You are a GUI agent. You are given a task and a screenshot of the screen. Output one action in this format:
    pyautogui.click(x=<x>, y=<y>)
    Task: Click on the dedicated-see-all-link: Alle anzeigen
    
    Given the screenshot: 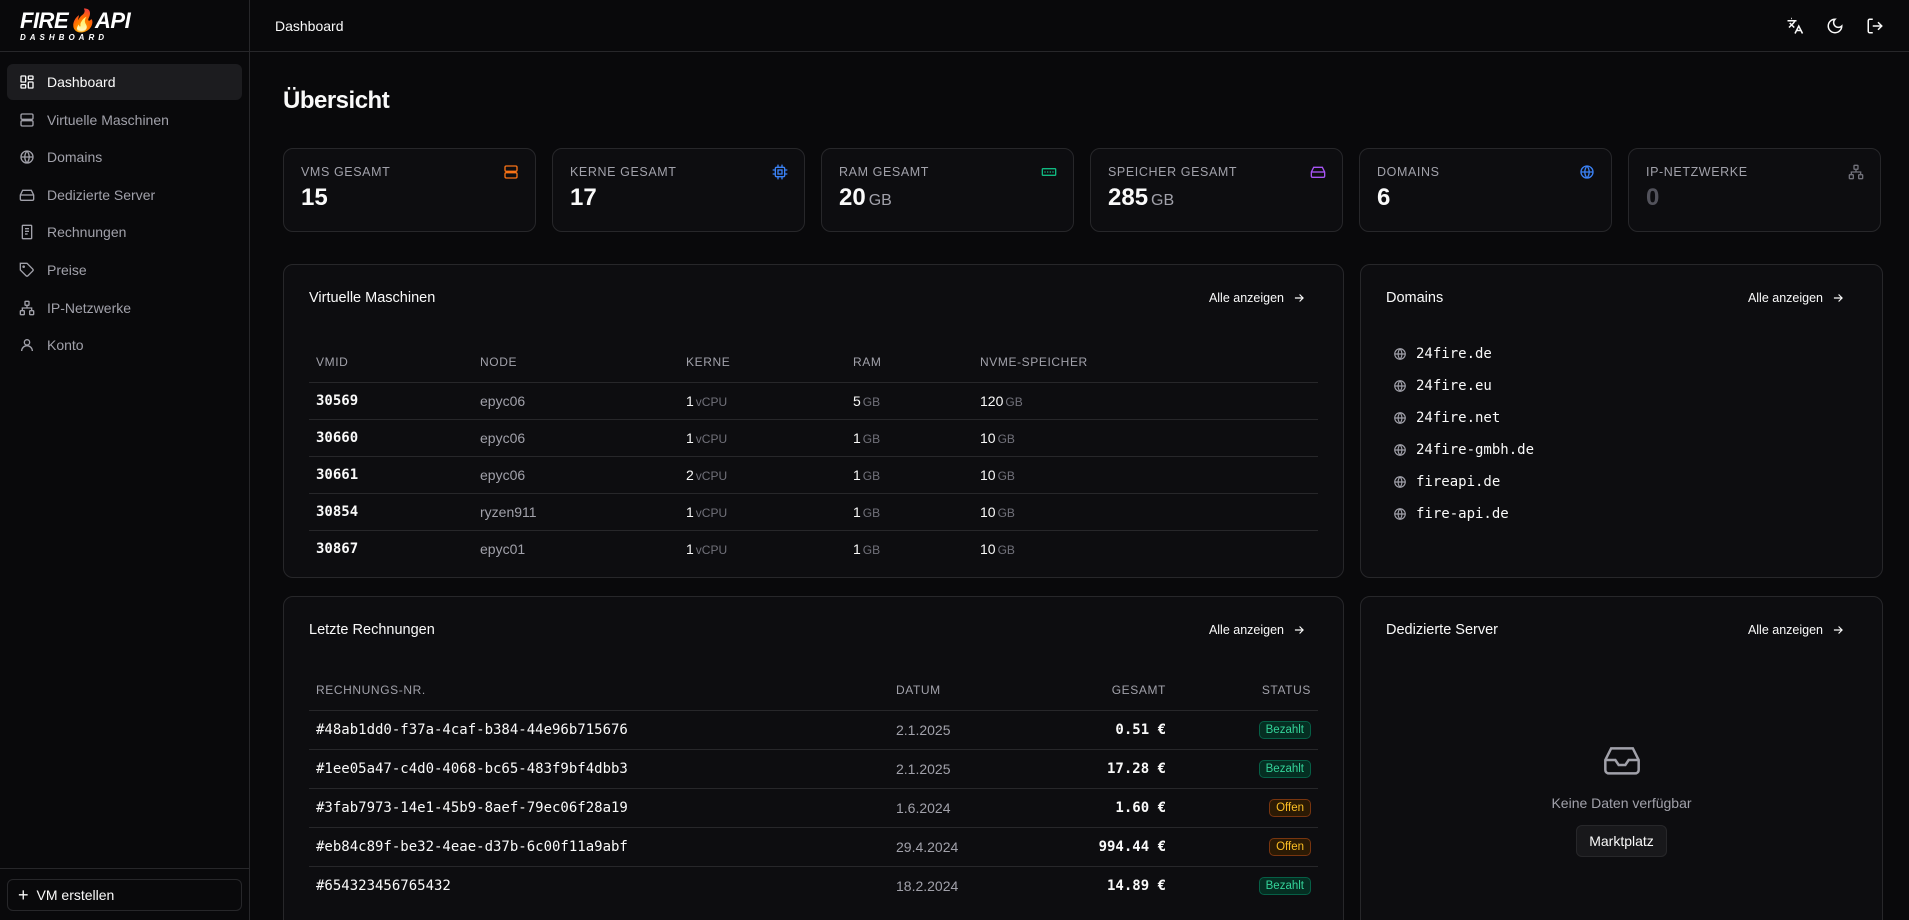 What is the action you would take?
    pyautogui.click(x=1796, y=630)
    